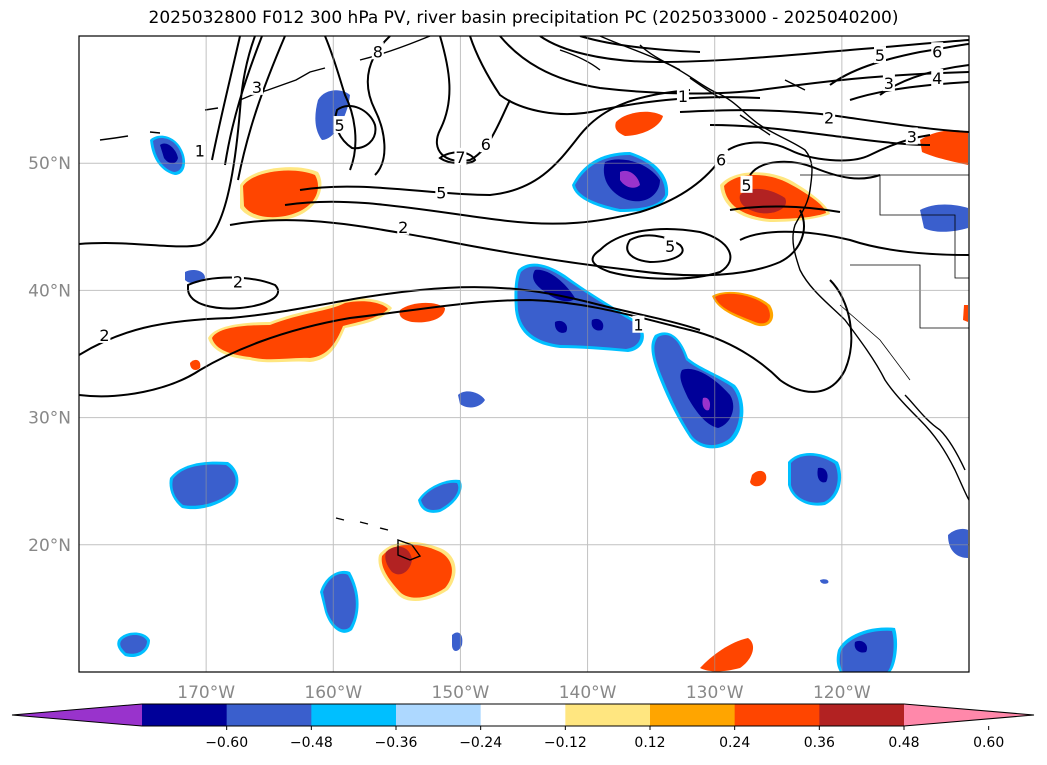 The height and width of the screenshot is (765, 1047). I want to click on colorbar-tick-label: −0.24, so click(480, 743).